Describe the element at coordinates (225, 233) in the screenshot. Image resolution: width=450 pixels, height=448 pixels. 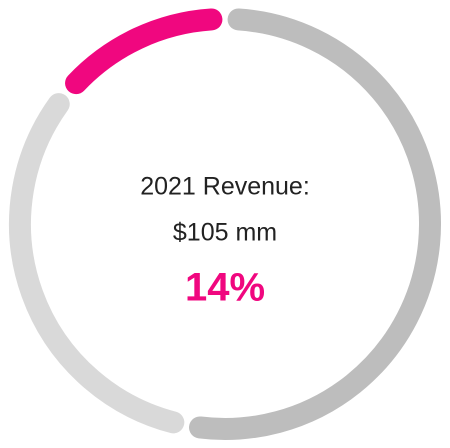
I see `chart-subtitle: $105 mm` at that location.